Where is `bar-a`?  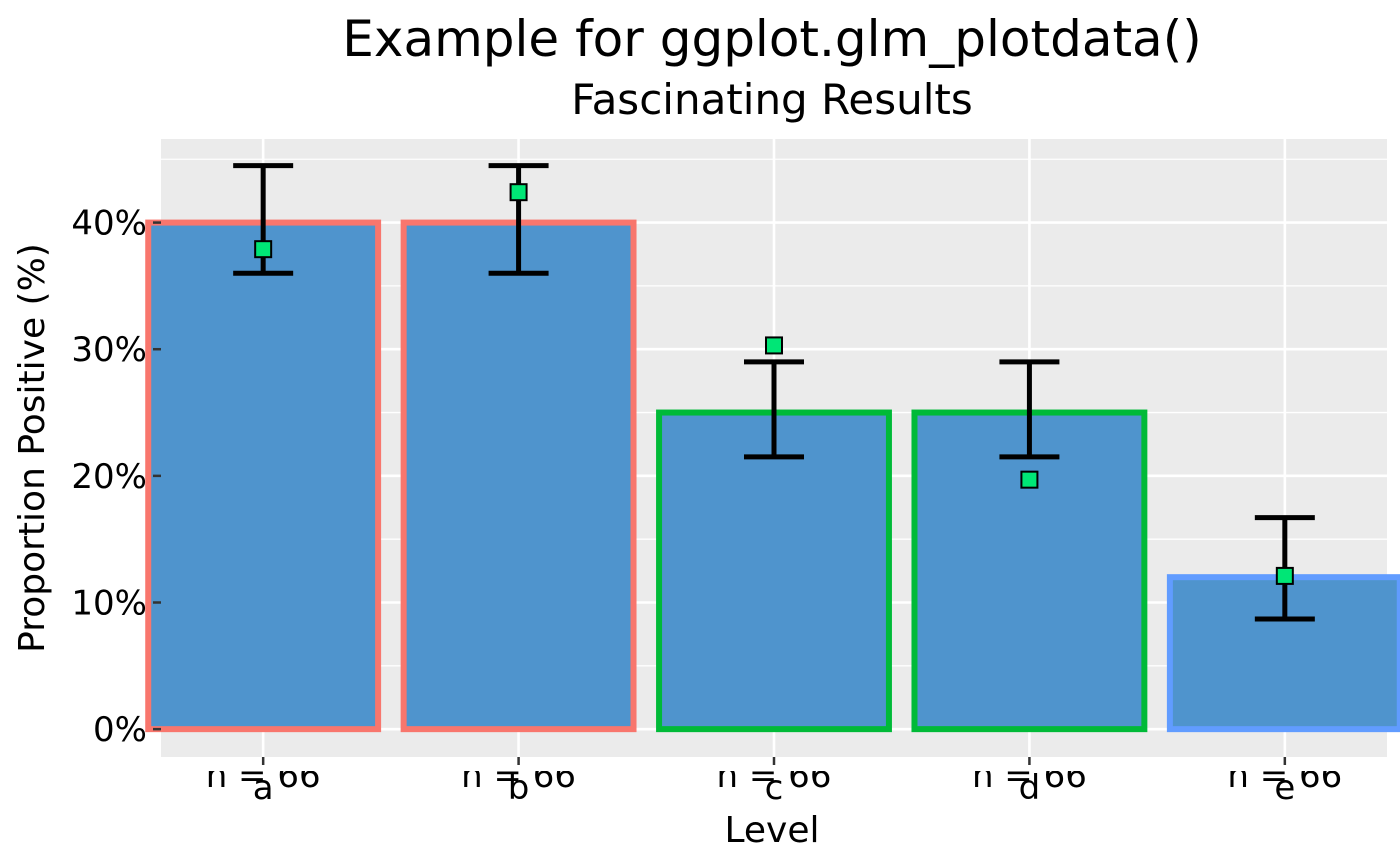
bar-a is located at coordinates (263, 476).